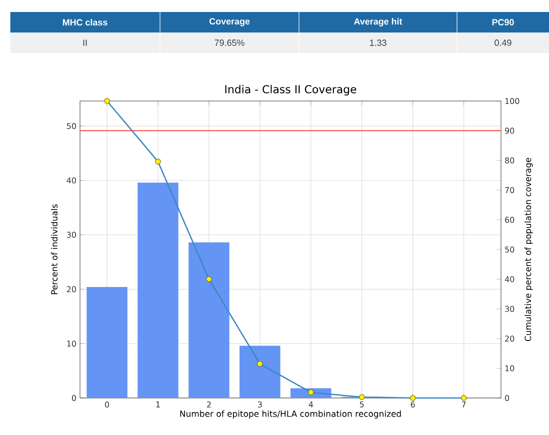 The image size is (549, 435). I want to click on y-axis-title: Percent of individuals, so click(54, 249).